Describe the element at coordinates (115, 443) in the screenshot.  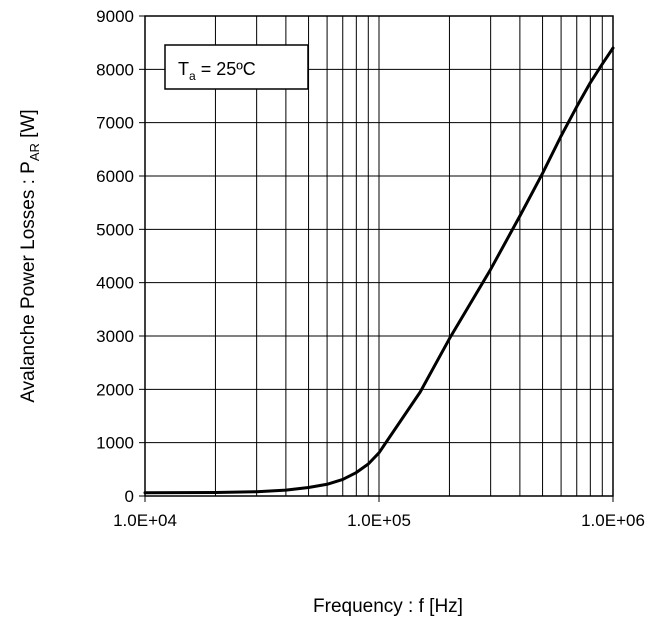
I see `y-tick-label: 1000` at that location.